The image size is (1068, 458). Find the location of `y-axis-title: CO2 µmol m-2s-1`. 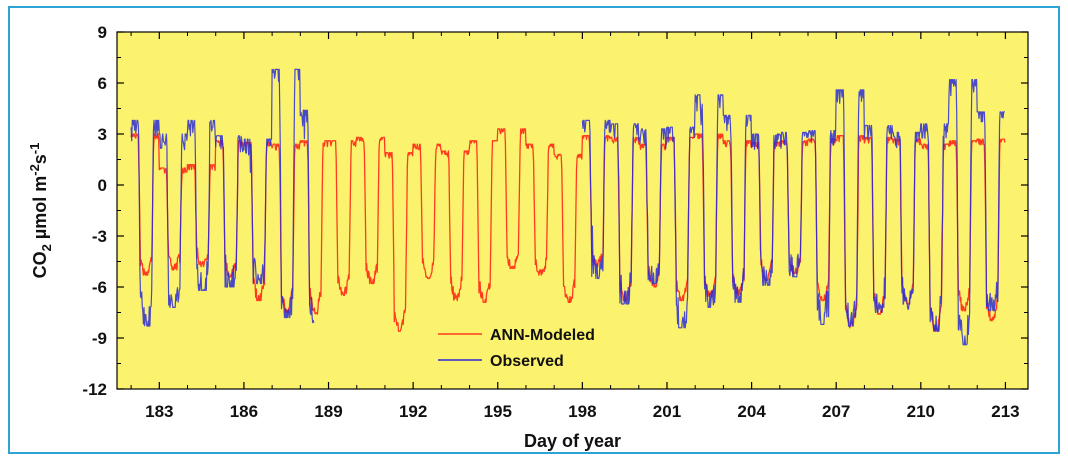

y-axis-title: CO2 µmol m-2s-1 is located at coordinates (40, 211).